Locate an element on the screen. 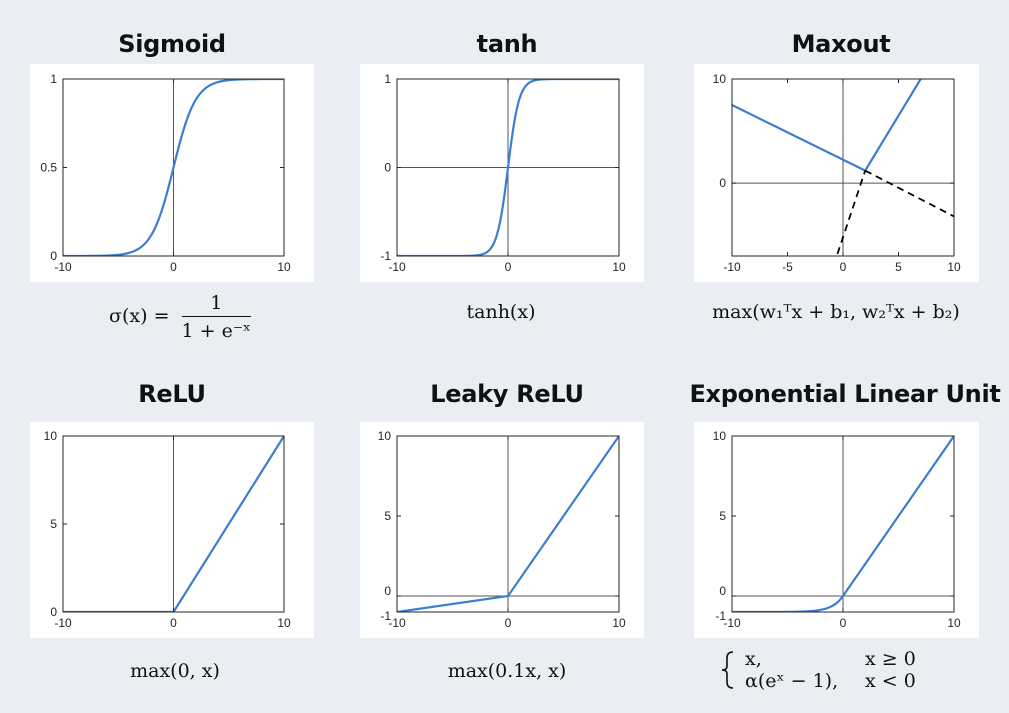 Image resolution: width=1009 pixels, height=713 pixels. formula-maxout: max(w₁ᵀx + b₁, w₂ᵀx + b₂) is located at coordinates (836, 312).